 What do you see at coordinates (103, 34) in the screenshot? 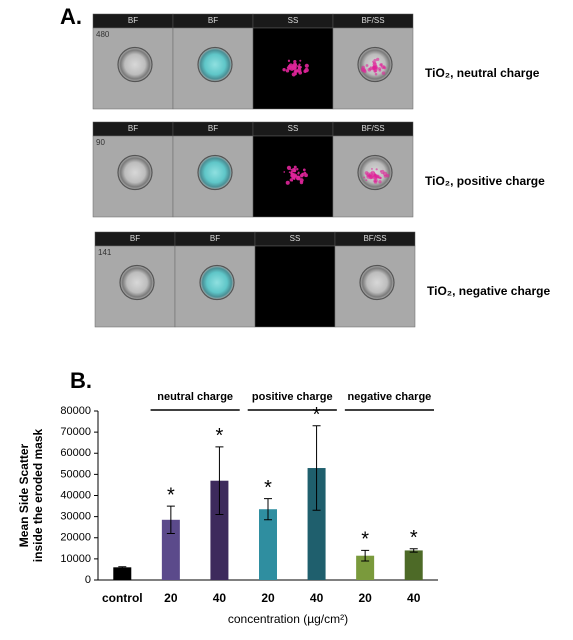
I see `event-number: 480` at bounding box center [103, 34].